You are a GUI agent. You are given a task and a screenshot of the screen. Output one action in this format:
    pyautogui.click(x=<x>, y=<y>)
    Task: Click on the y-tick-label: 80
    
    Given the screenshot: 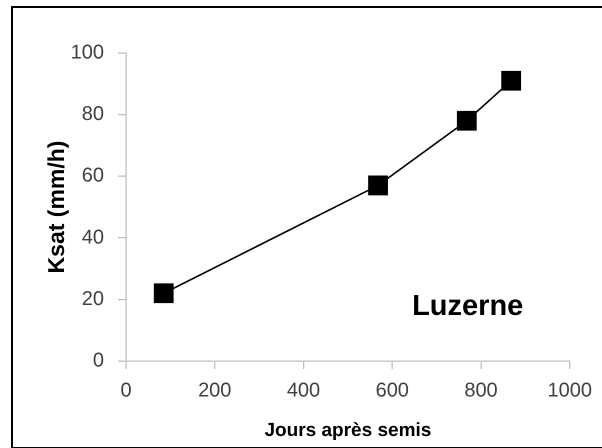 What is the action you would take?
    pyautogui.click(x=93, y=114)
    